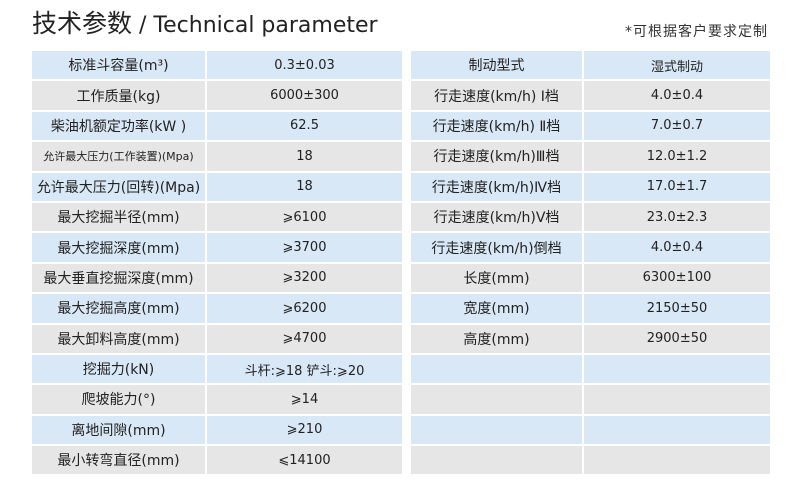  What do you see at coordinates (118, 65) in the screenshot?
I see `param-label: 标准斗容量(m³)` at bounding box center [118, 65].